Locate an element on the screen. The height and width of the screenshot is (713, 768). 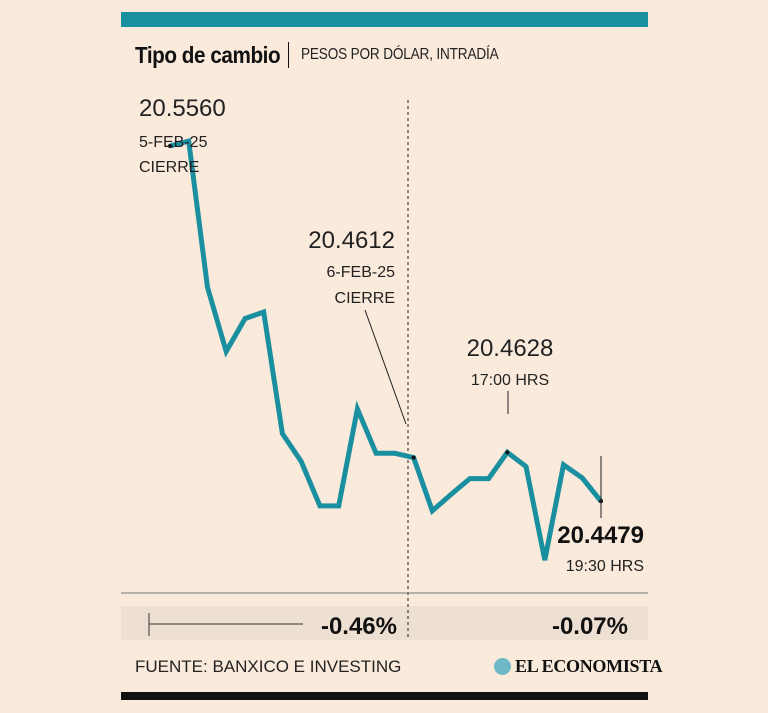
annotation-mid-value: 20.4612 is located at coordinates (351, 240).